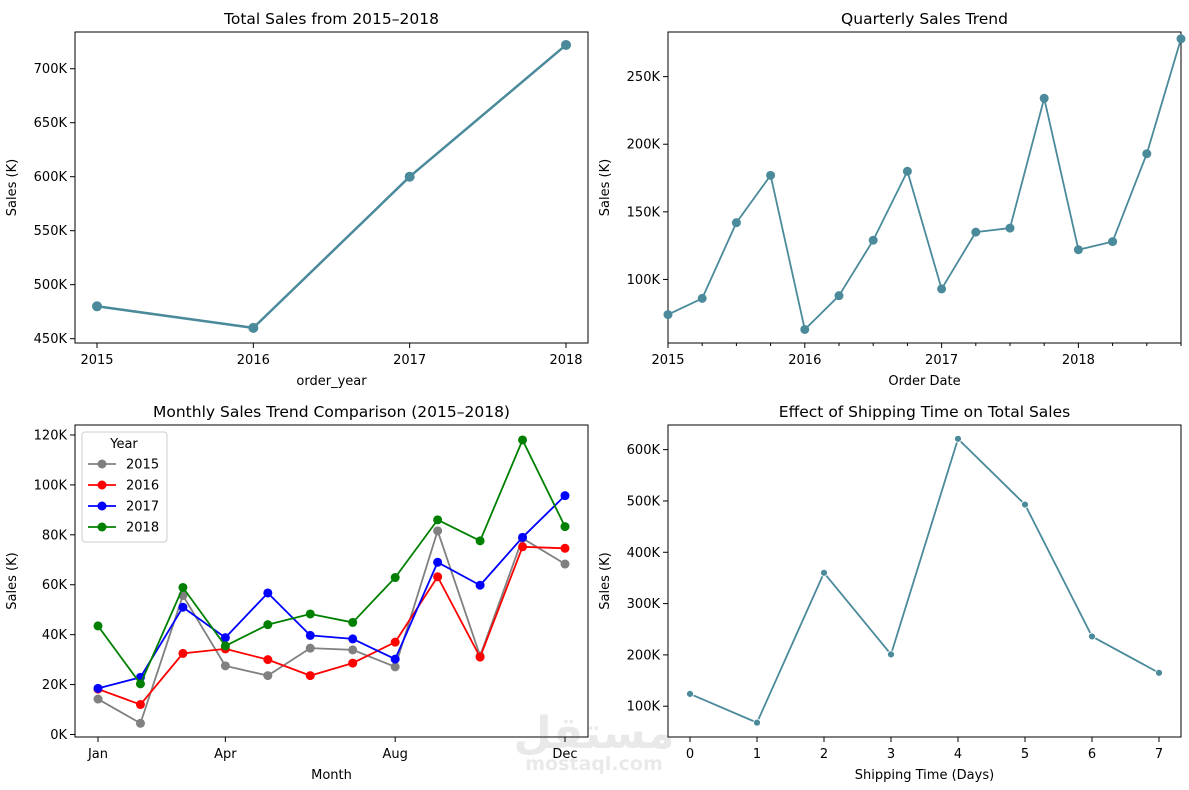 This screenshot has width=1189, height=790. What do you see at coordinates (97, 754) in the screenshot?
I see `x-tick-label: Jan` at bounding box center [97, 754].